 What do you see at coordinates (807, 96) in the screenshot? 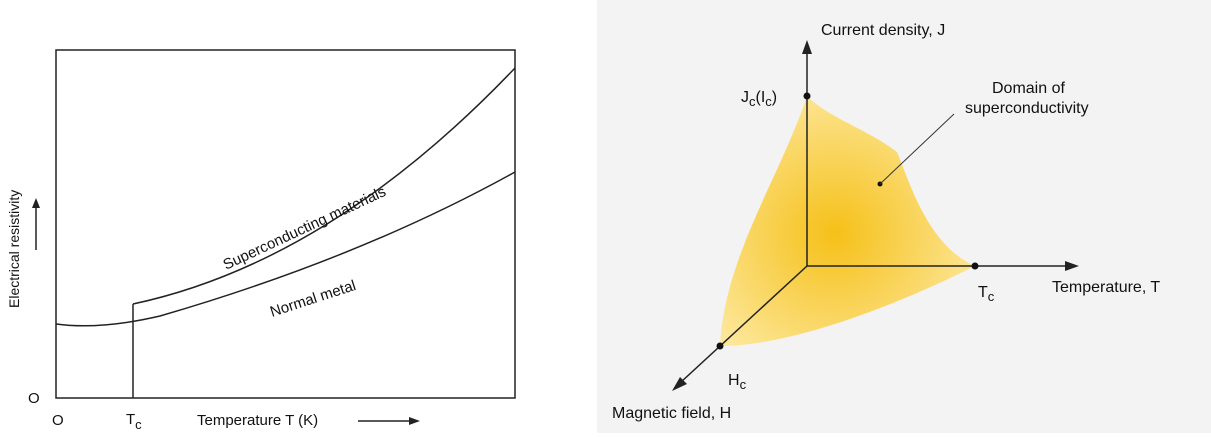
I see `jc-point` at bounding box center [807, 96].